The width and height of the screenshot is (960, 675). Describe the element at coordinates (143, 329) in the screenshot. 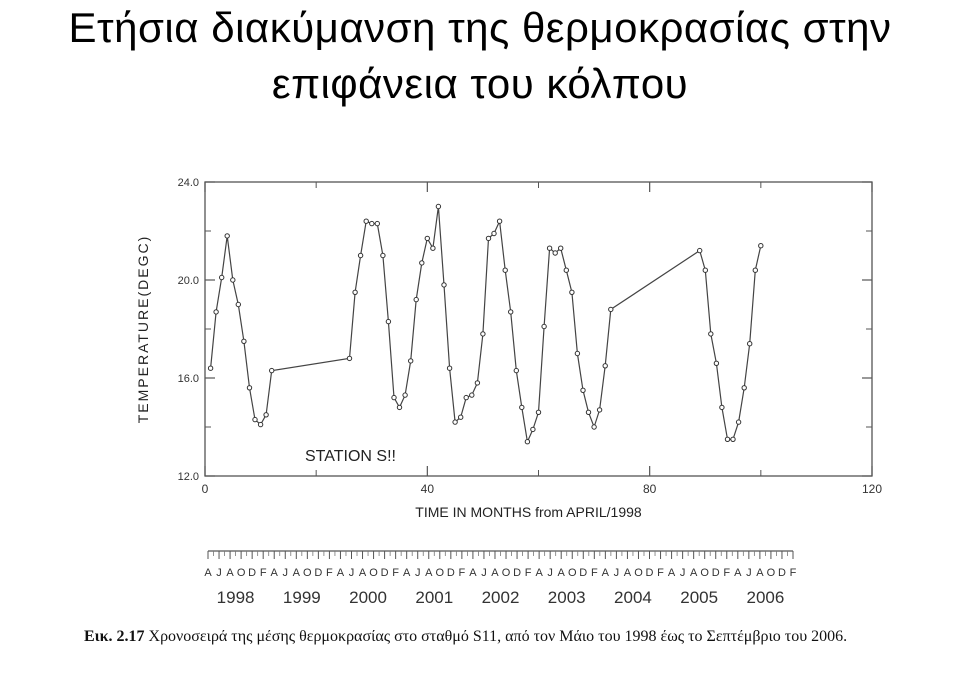

I see `y-axis-label: TEMPERATURE(DEGC)` at that location.